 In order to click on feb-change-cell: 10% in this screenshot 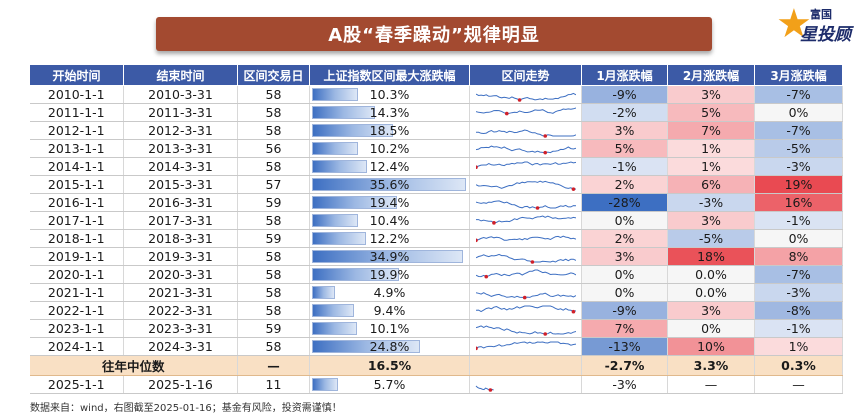, I will do `click(711, 346)`.